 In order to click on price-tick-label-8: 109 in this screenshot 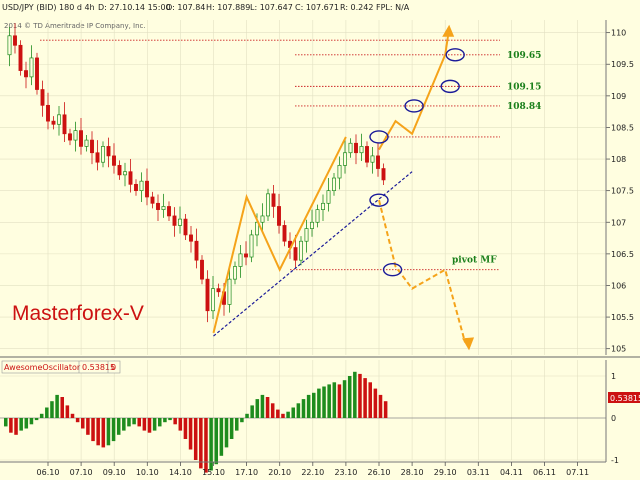, I will do `click(618, 96)`.